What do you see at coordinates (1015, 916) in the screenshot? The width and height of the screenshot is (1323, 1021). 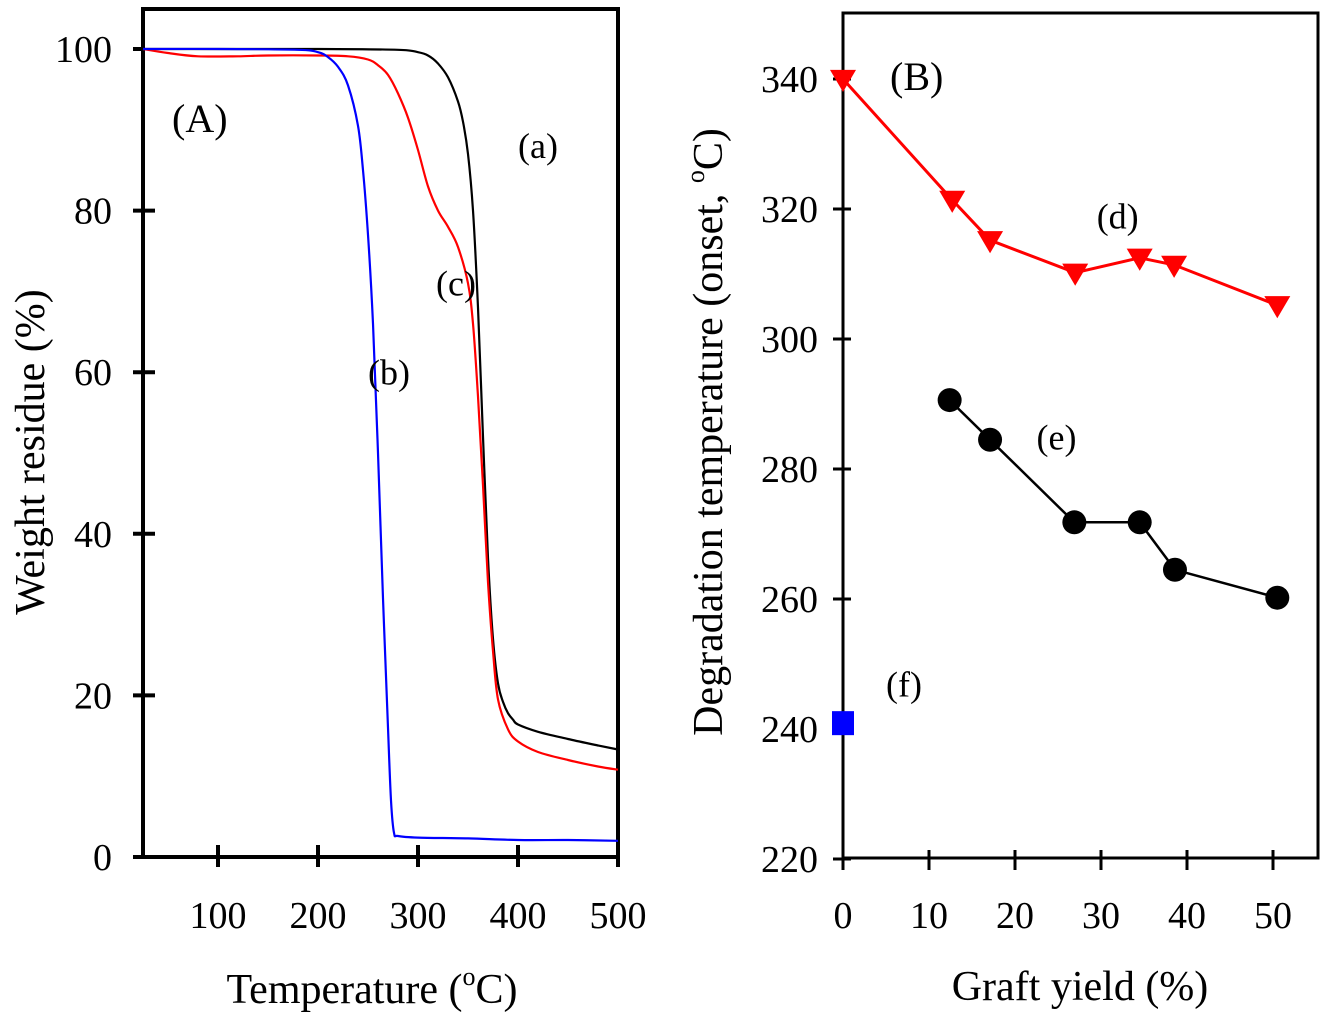 I see `x-tick-label: 20` at bounding box center [1015, 916].